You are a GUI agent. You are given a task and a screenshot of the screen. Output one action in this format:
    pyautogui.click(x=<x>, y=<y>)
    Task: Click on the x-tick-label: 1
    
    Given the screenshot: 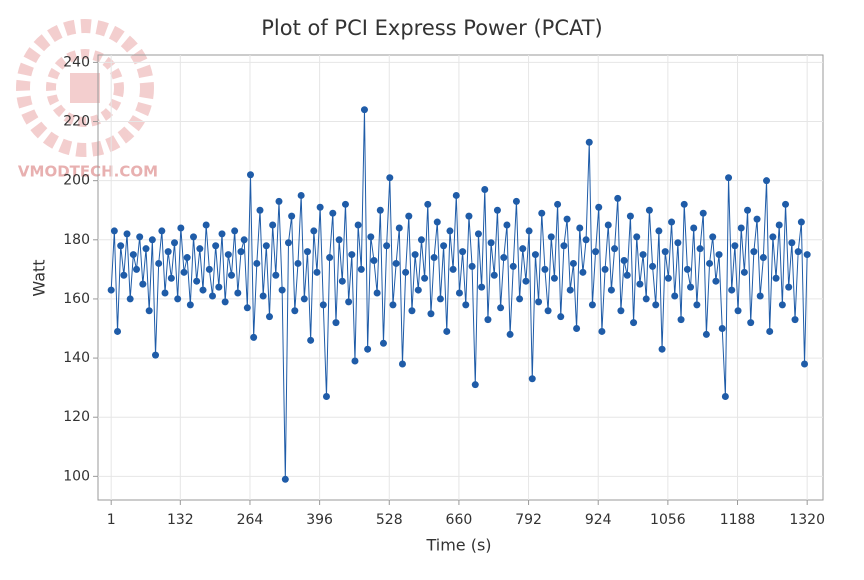 What is the action you would take?
    pyautogui.click(x=111, y=520)
    